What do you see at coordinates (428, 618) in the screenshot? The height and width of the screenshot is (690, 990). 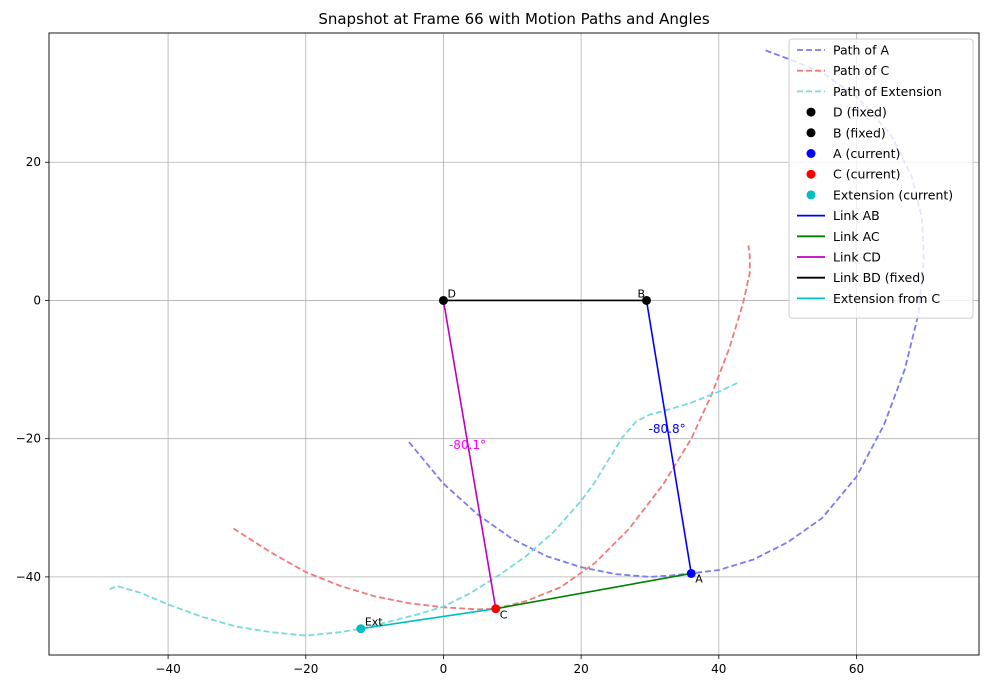 I see `extension-from-c-line` at bounding box center [428, 618].